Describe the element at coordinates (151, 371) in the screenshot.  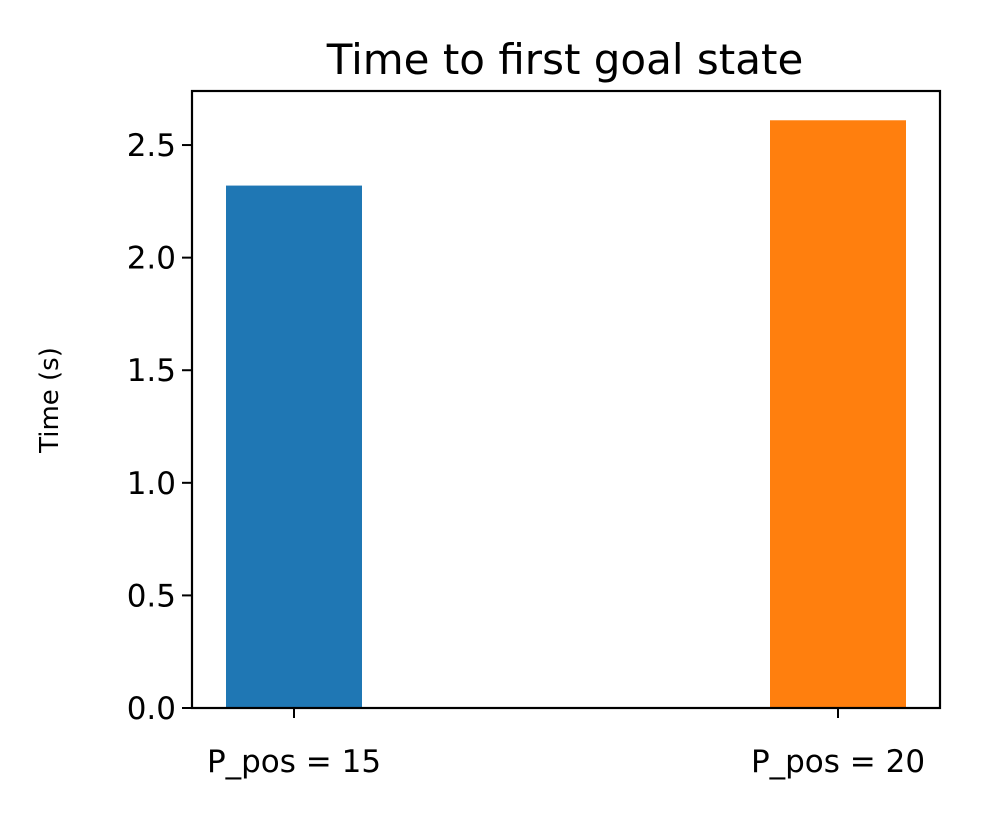
I see `y-tick-label: 1.5` at that location.